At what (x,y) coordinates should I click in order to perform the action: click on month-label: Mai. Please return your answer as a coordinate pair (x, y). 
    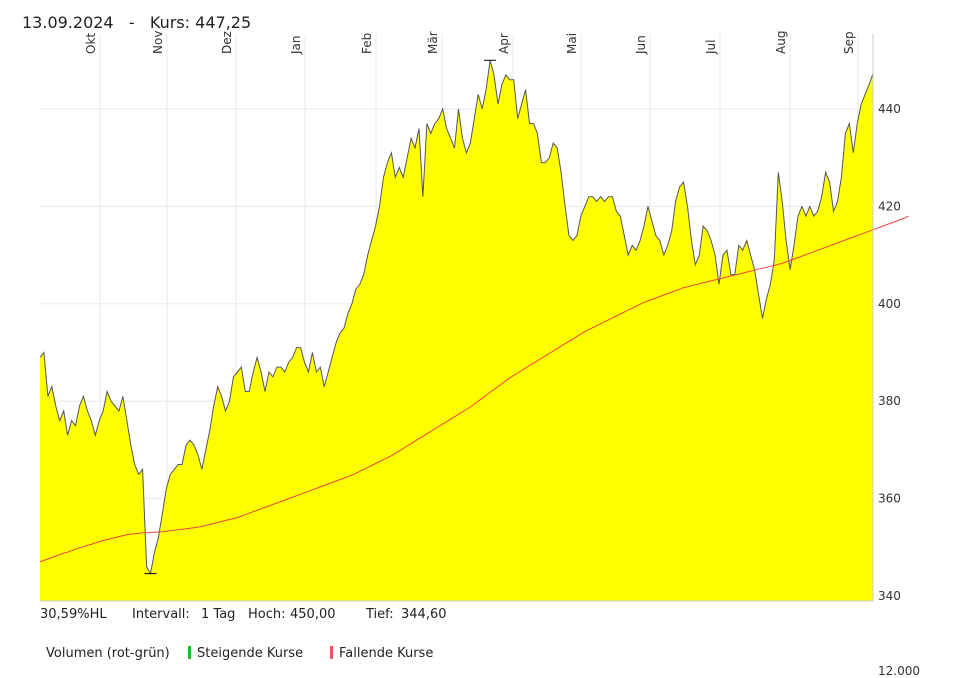
    Looking at the image, I should click on (572, 43).